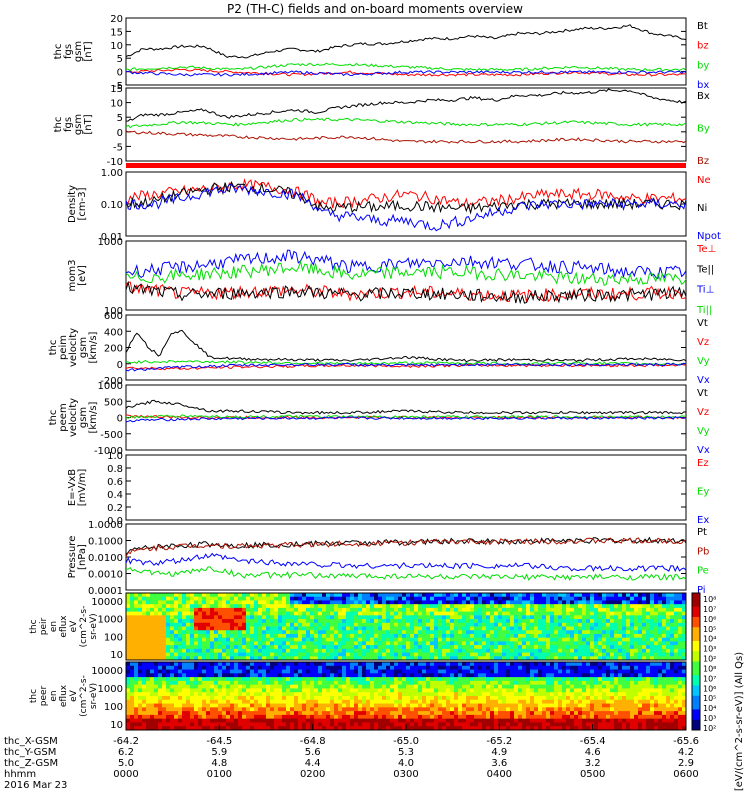  I want to click on y-tick-label: -200, so click(111, 381).